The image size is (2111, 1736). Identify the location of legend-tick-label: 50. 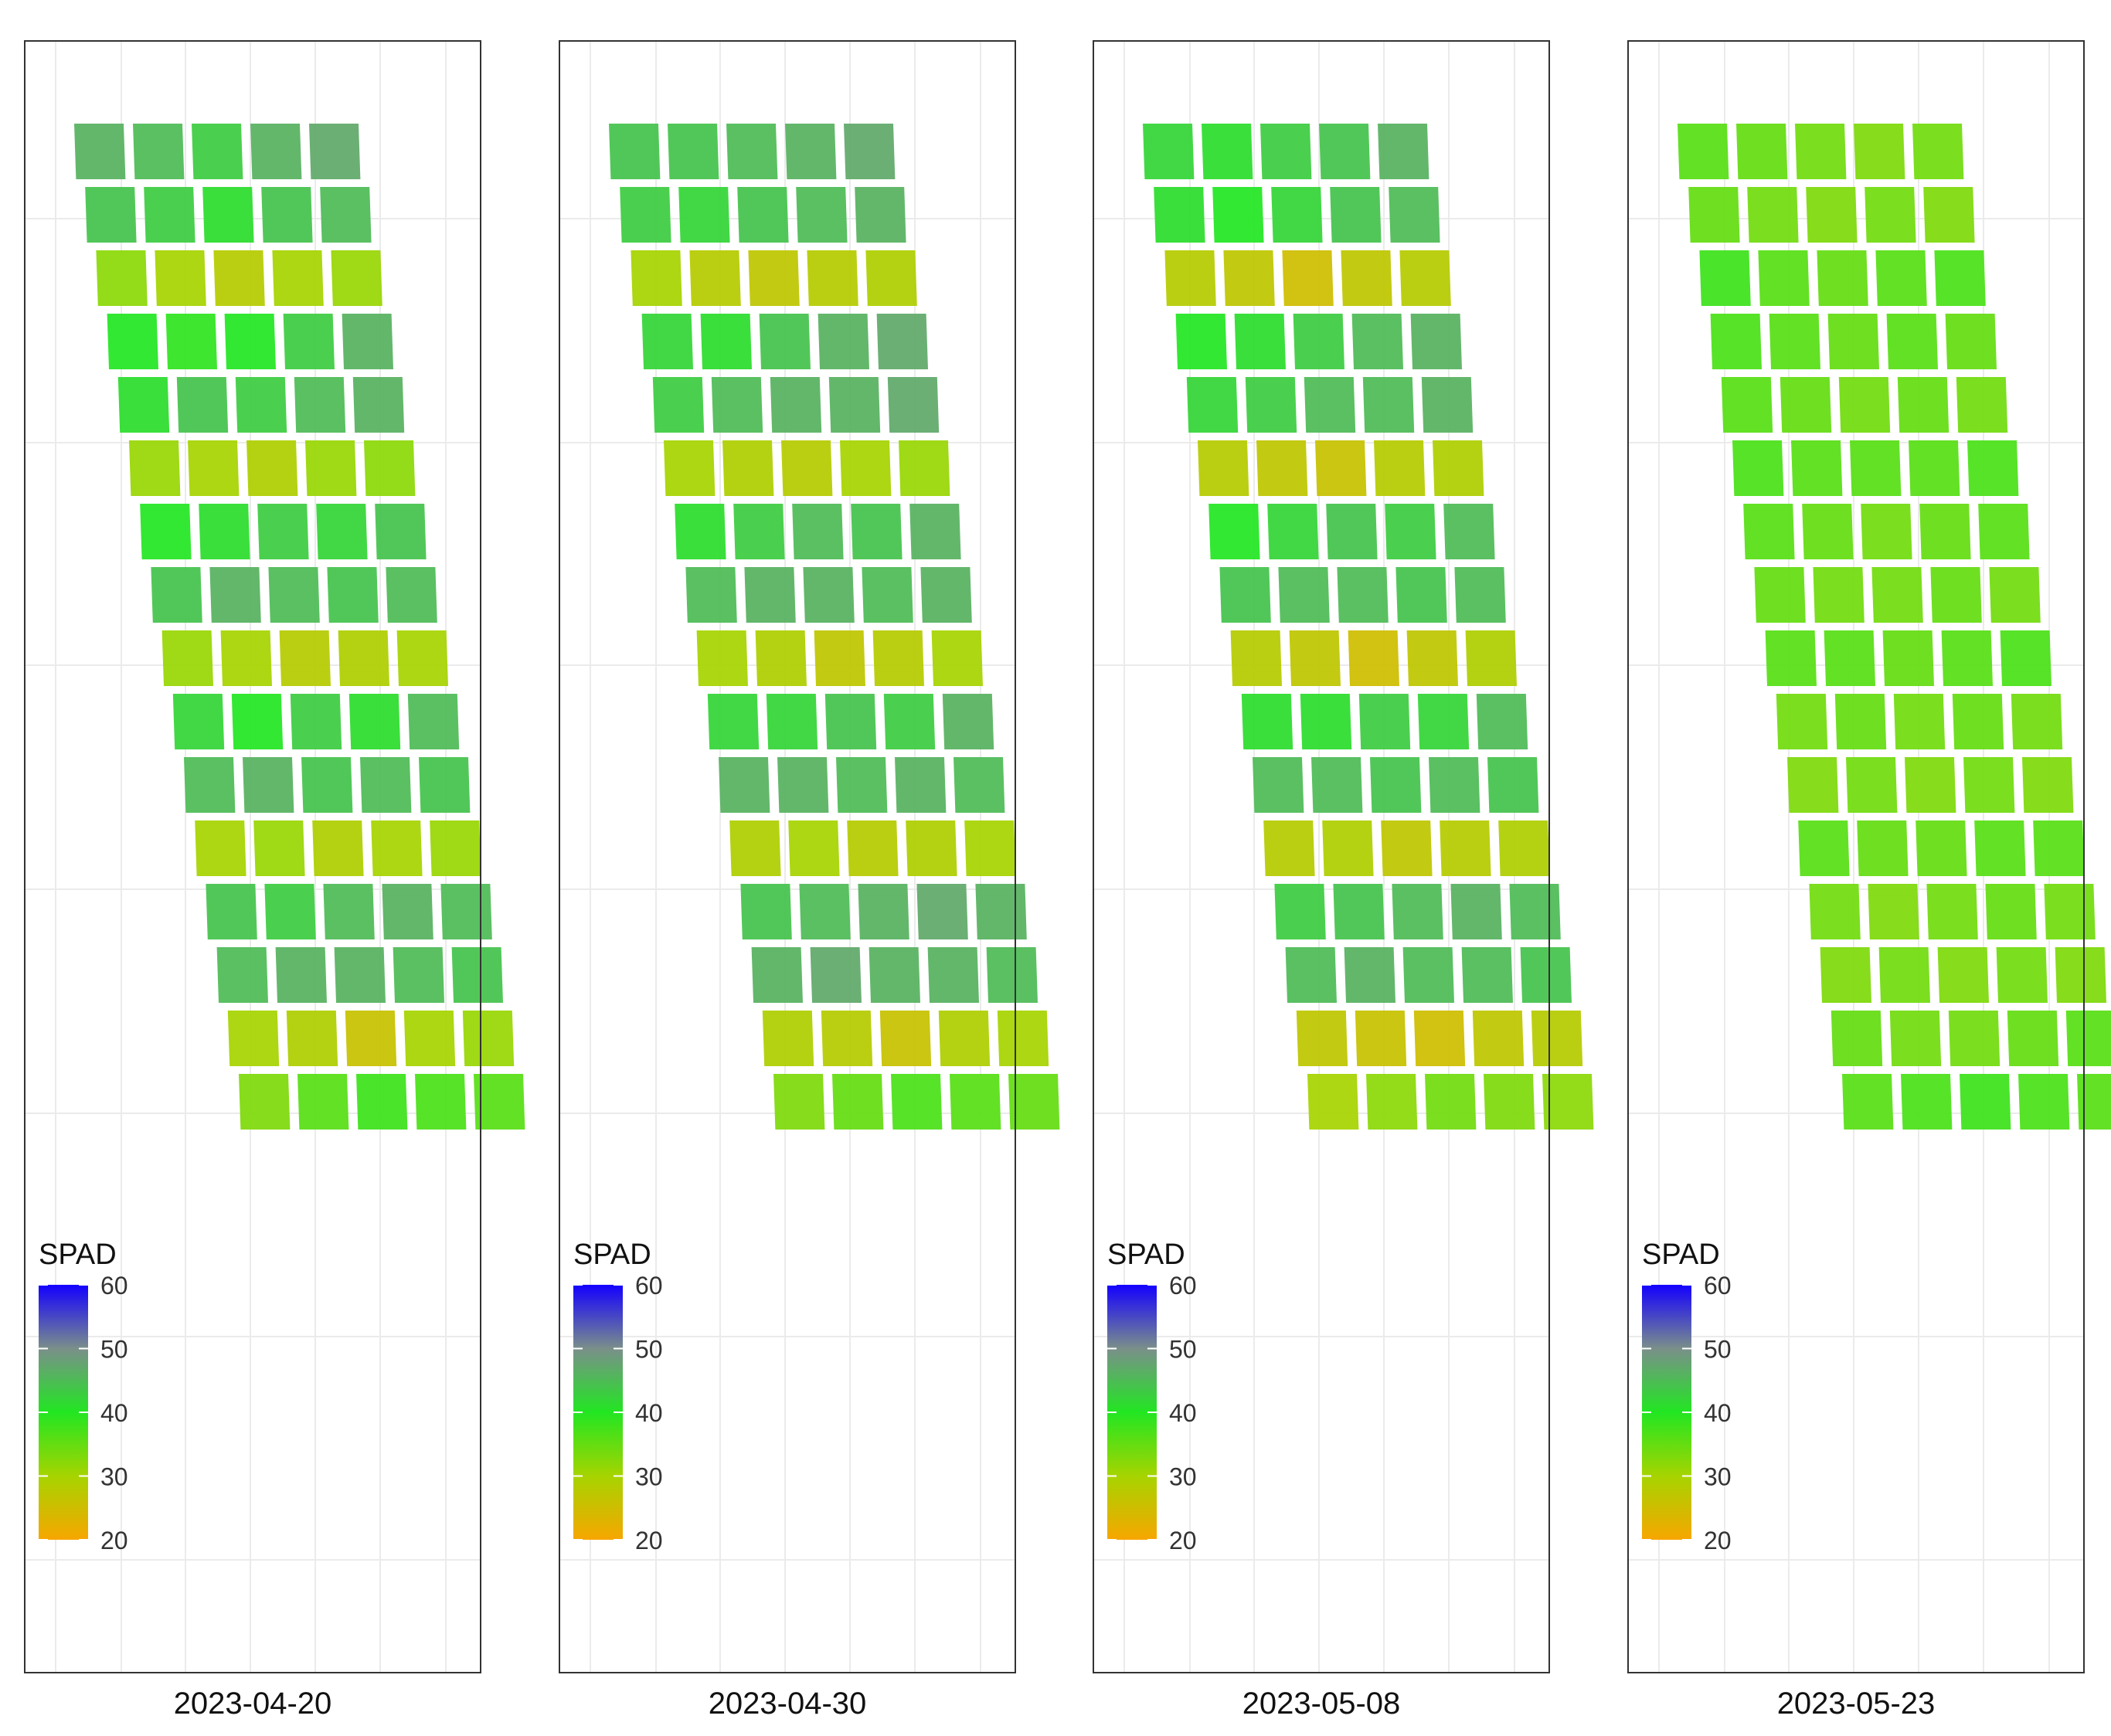
(649, 1350).